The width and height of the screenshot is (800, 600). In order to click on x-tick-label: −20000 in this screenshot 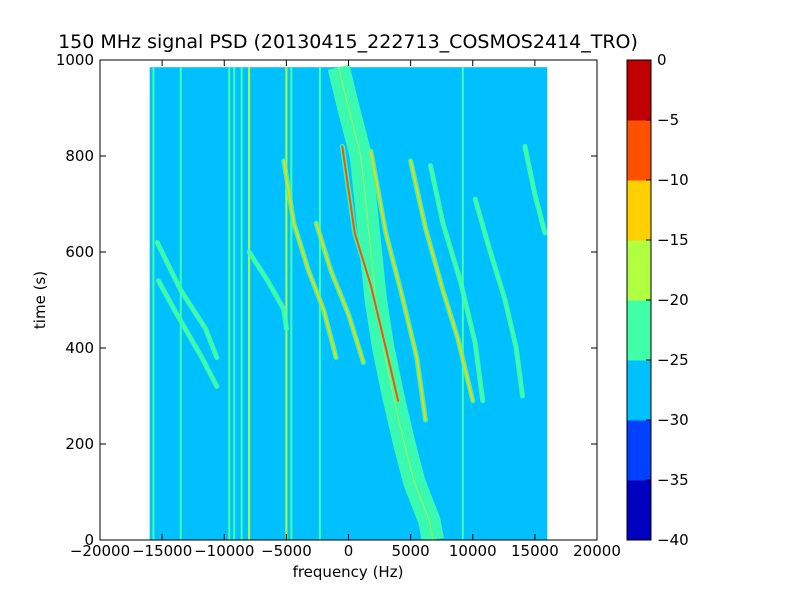, I will do `click(100, 551)`.